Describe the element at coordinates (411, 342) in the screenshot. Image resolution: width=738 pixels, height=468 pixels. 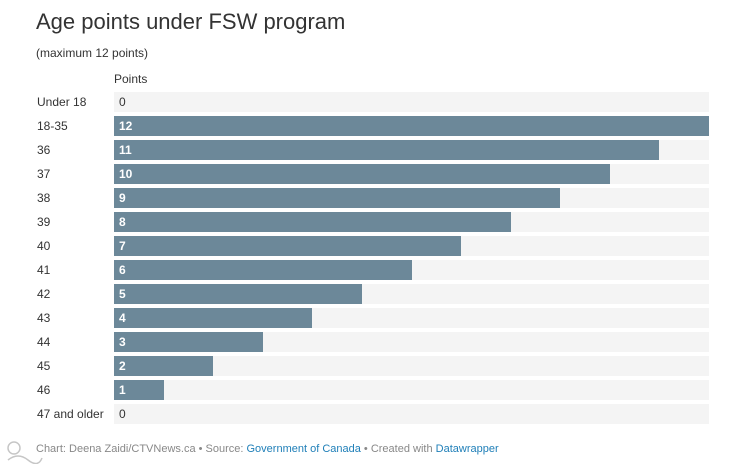
I see `bar-track: 3` at that location.